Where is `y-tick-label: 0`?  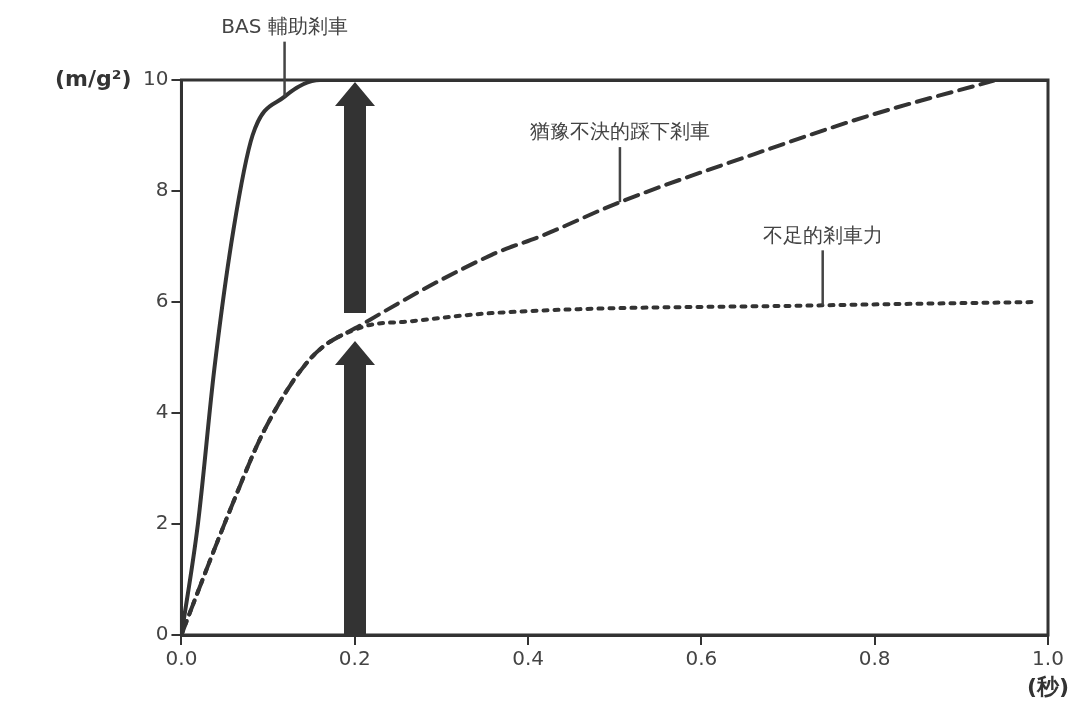
y-tick-label: 0 is located at coordinates (162, 633).